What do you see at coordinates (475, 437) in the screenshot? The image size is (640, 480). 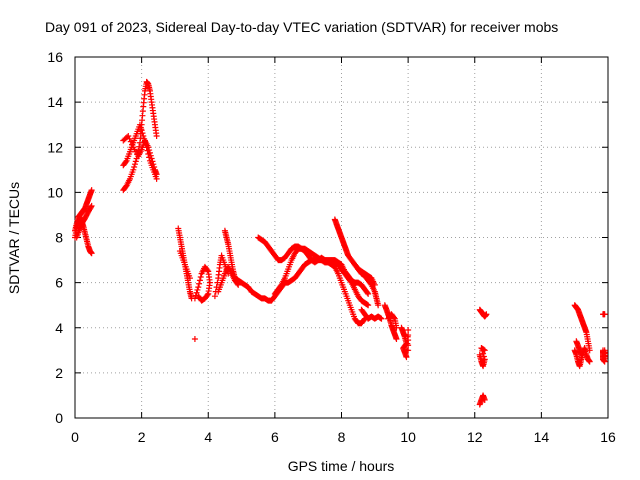 I see `x-tick-label: 12` at bounding box center [475, 437].